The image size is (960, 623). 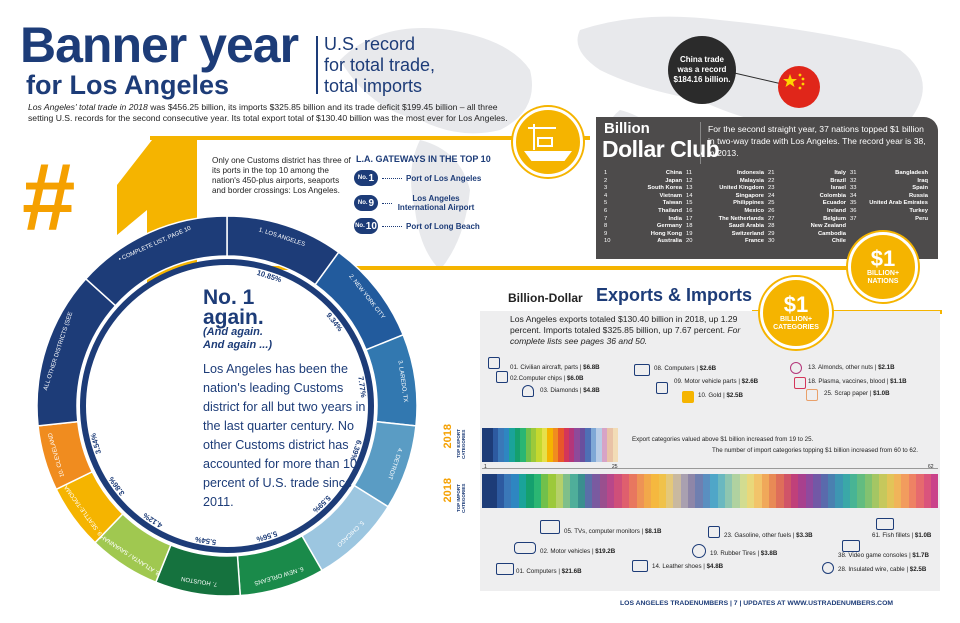 I want to click on gateway-label: Port of Long Beach, so click(x=443, y=226).